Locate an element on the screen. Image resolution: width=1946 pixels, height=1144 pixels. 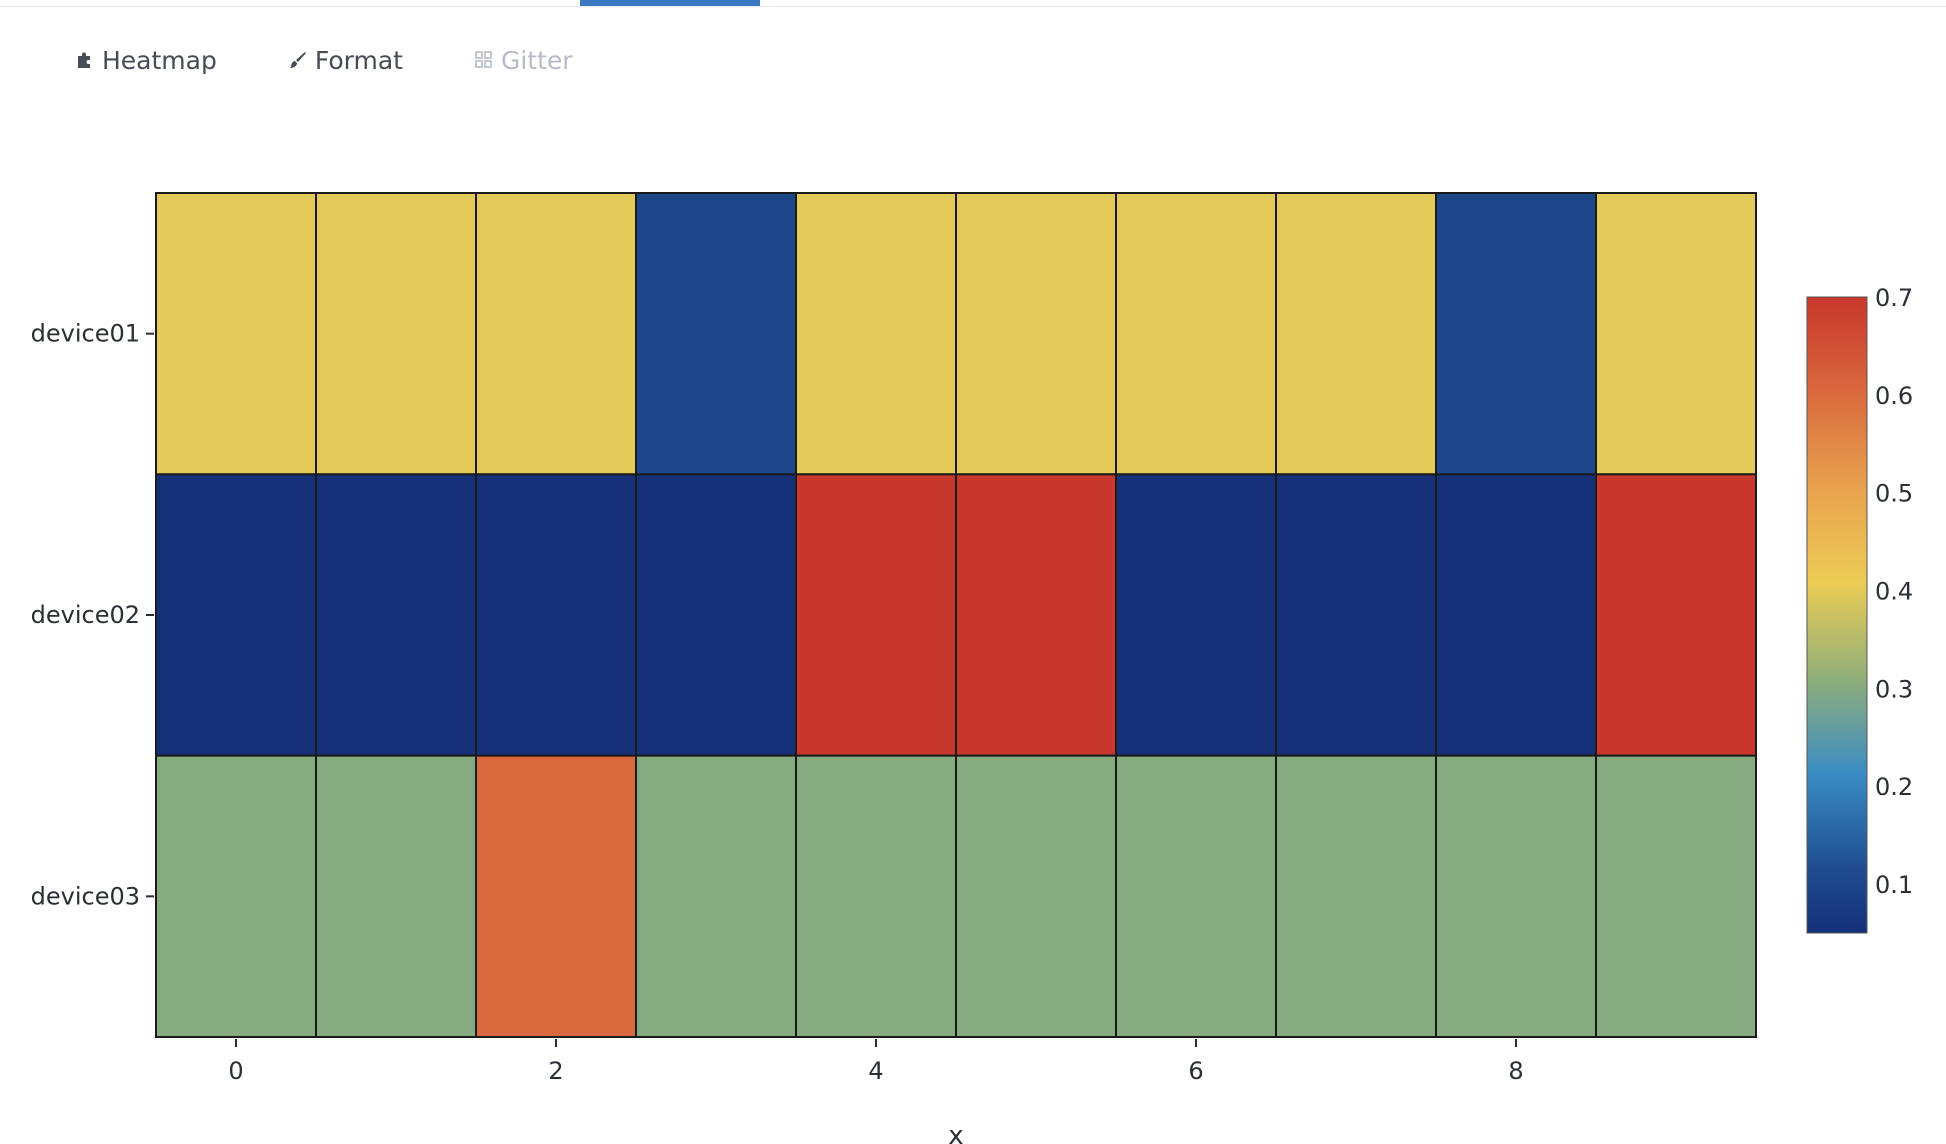
x-axis: 0 2 4 6 8 is located at coordinates (876, 1062).